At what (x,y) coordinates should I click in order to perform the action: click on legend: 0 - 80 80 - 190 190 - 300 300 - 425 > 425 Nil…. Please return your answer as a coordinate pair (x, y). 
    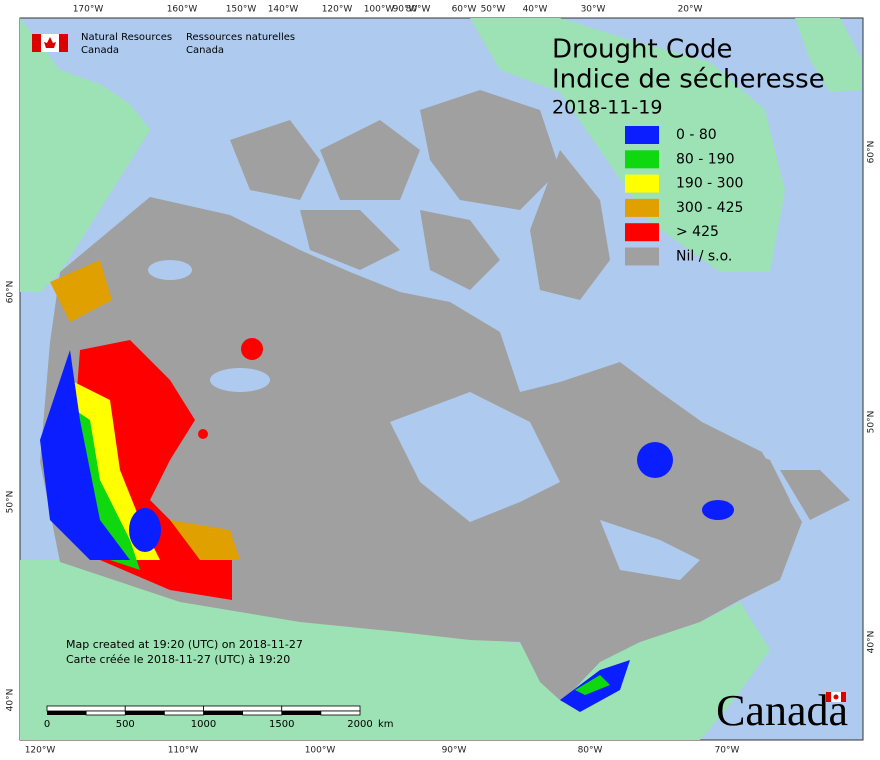
    Looking at the image, I should click on (684, 196).